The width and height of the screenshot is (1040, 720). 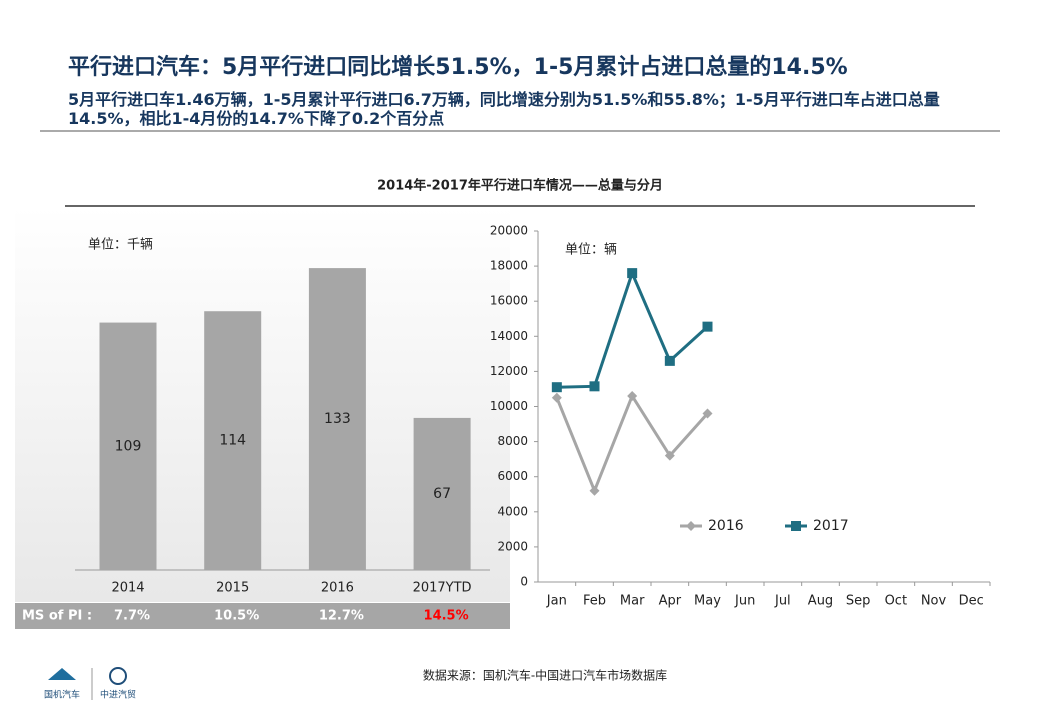 What do you see at coordinates (726, 526) in the screenshot?
I see `legend-label: 2016` at bounding box center [726, 526].